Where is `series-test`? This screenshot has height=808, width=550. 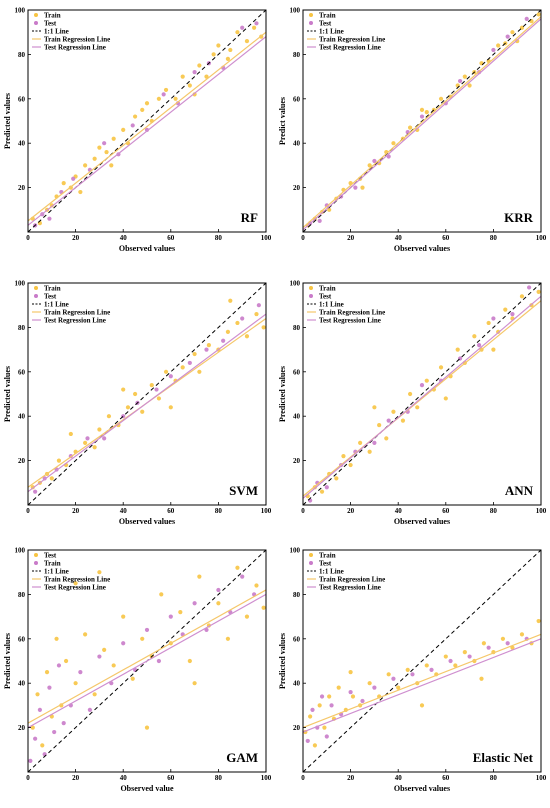 series-test is located at coordinates (146, 124).